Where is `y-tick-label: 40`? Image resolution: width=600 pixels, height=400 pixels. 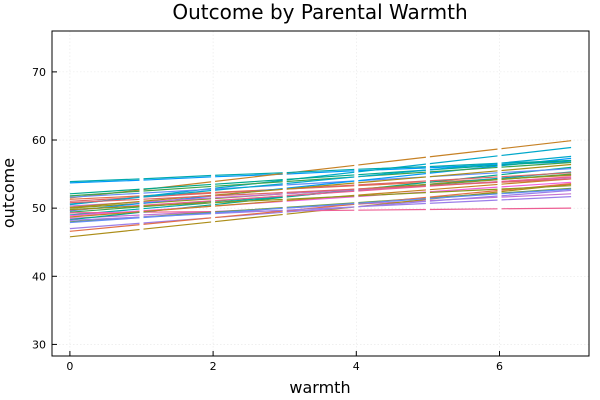 y-tick-label: 40 is located at coordinates (39, 276).